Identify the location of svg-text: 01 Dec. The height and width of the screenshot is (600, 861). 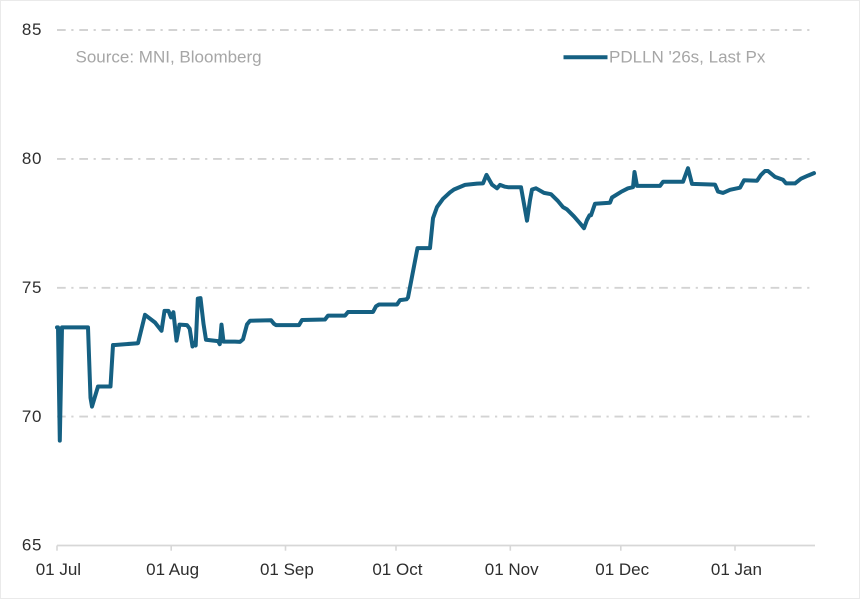
(622, 569).